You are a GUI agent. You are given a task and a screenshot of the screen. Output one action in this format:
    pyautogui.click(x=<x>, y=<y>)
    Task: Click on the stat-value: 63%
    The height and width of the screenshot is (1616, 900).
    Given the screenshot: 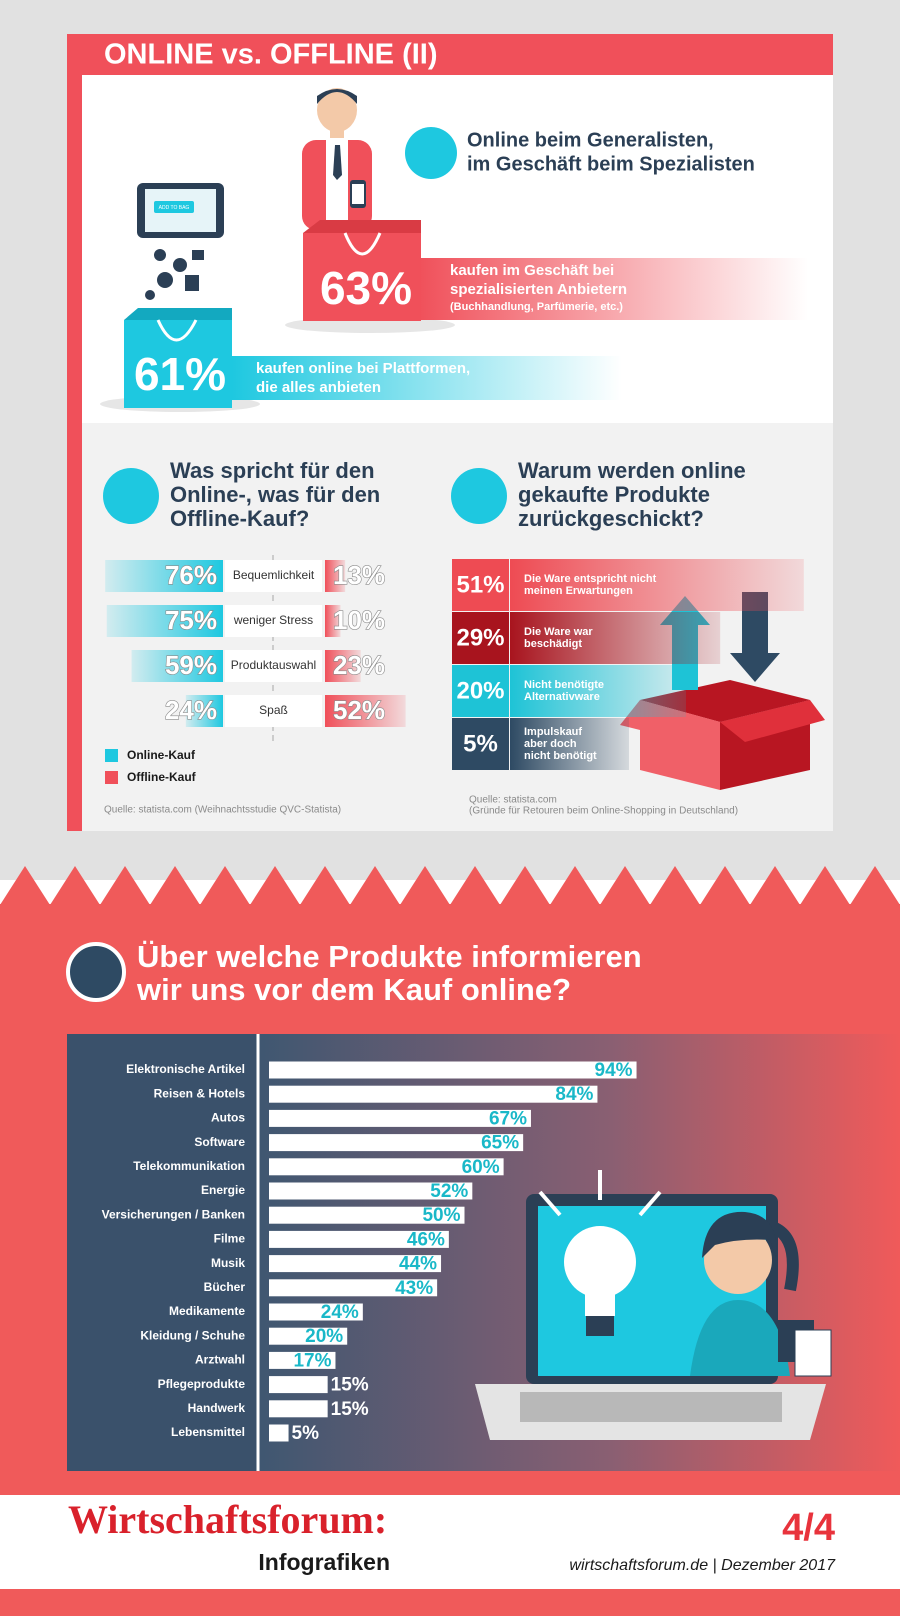 What is the action you would take?
    pyautogui.click(x=366, y=288)
    